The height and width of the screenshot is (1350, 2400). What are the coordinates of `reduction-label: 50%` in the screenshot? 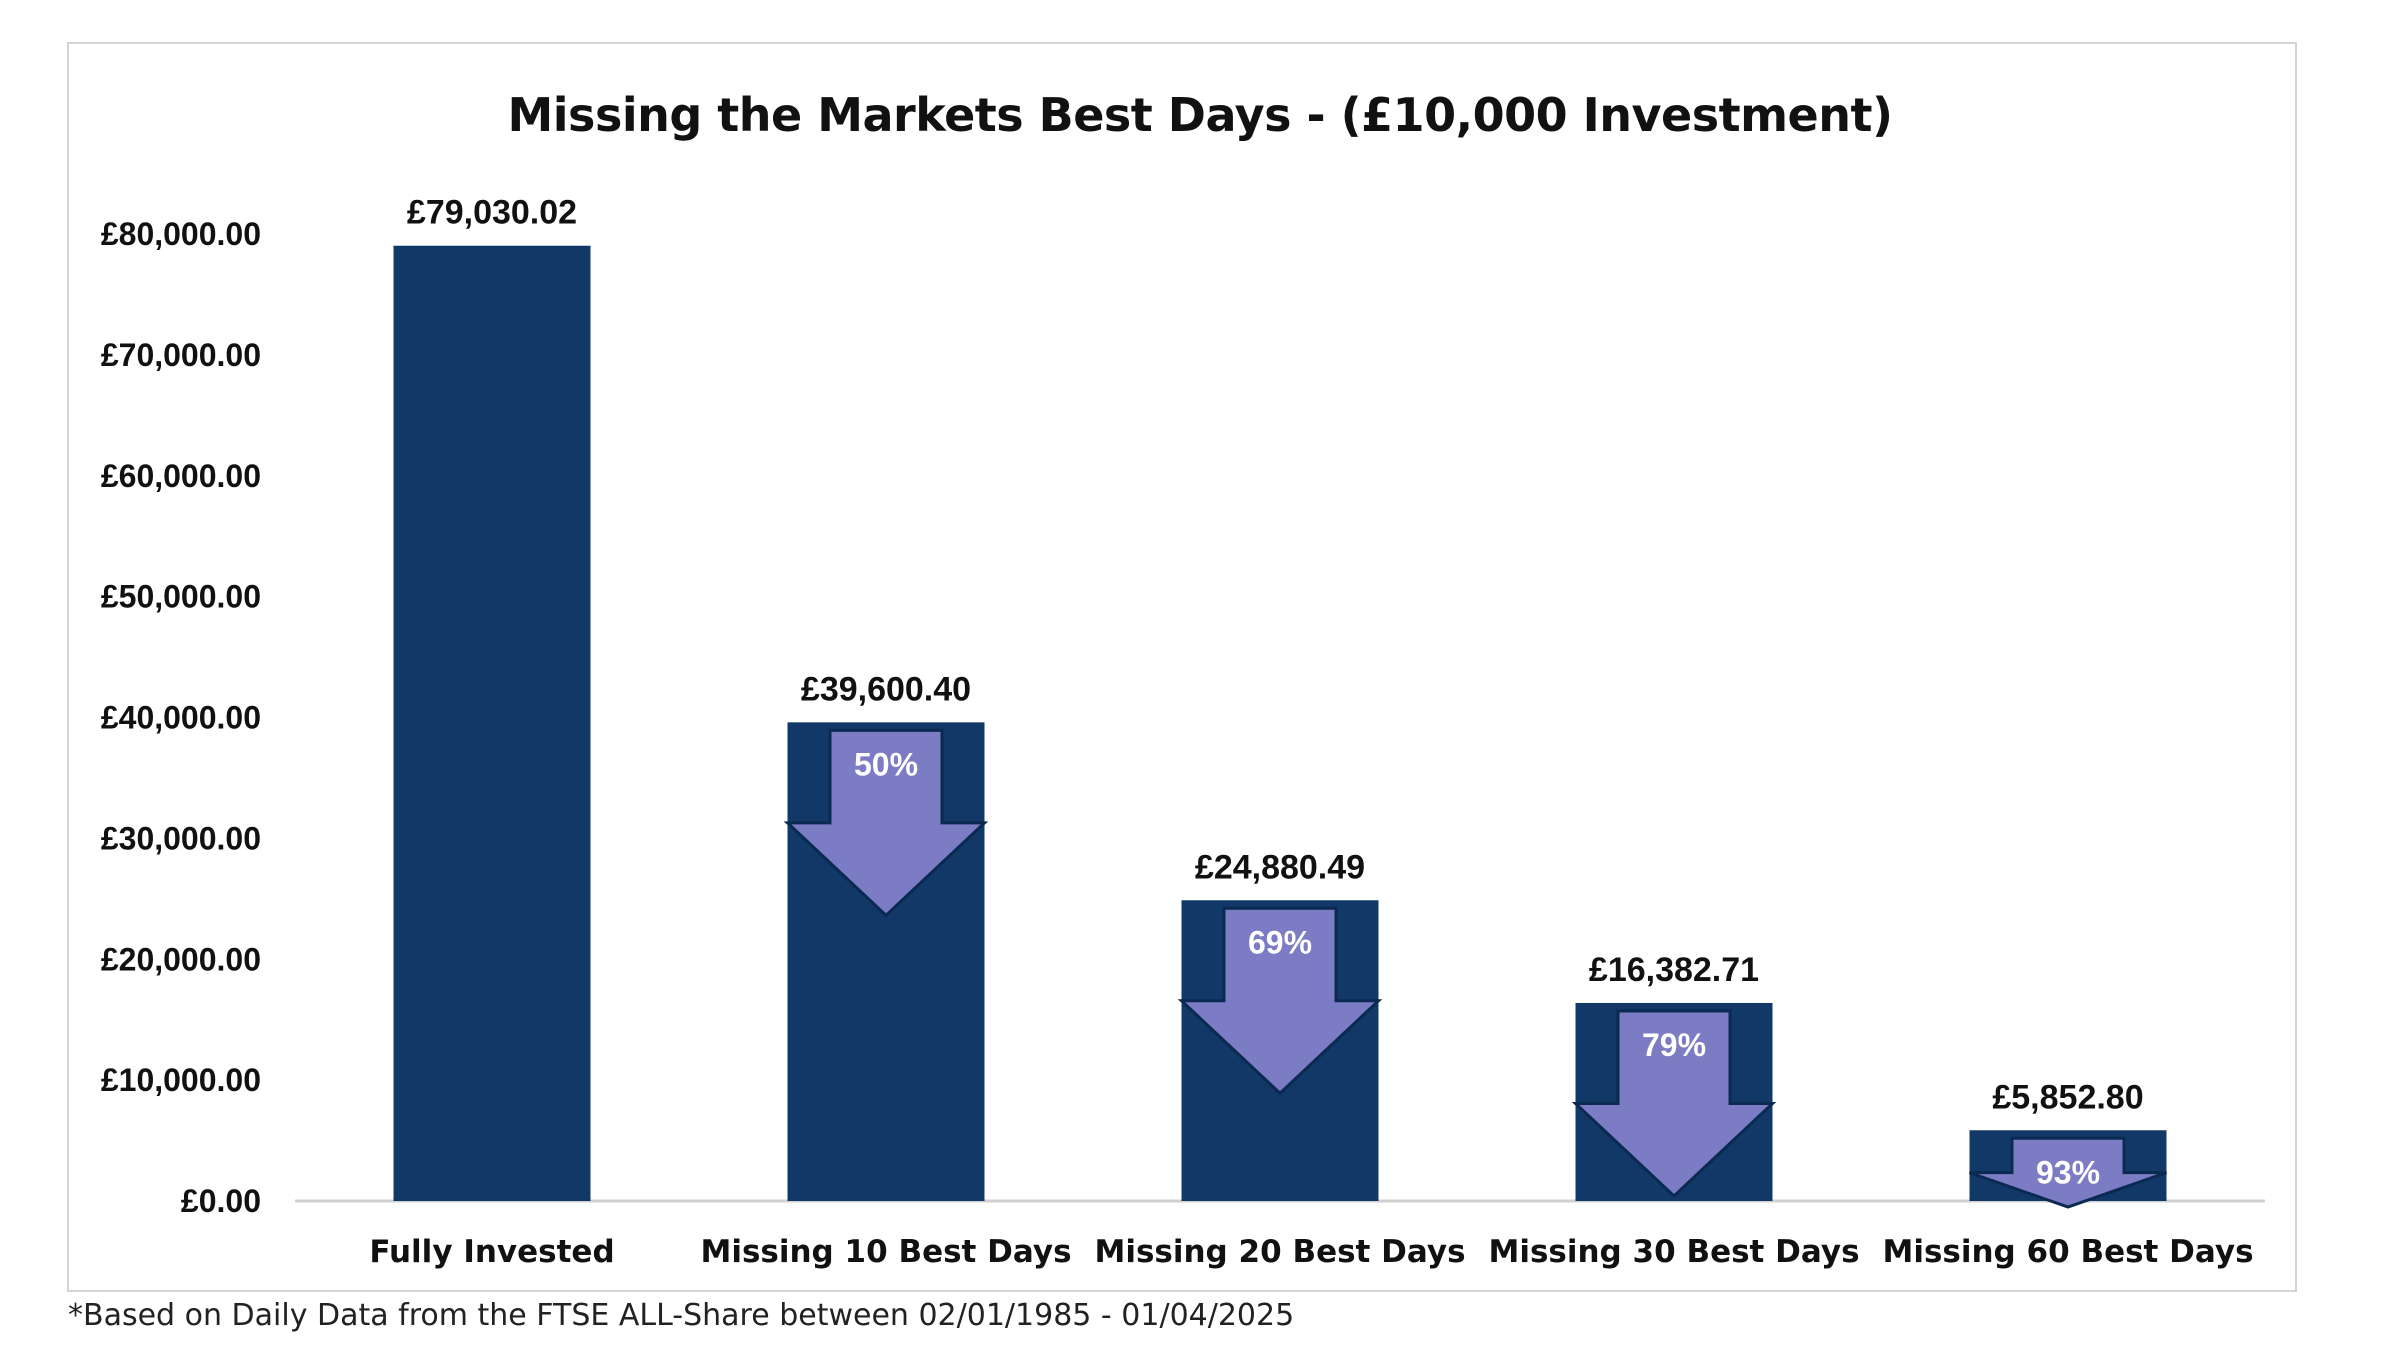 It's located at (886, 764).